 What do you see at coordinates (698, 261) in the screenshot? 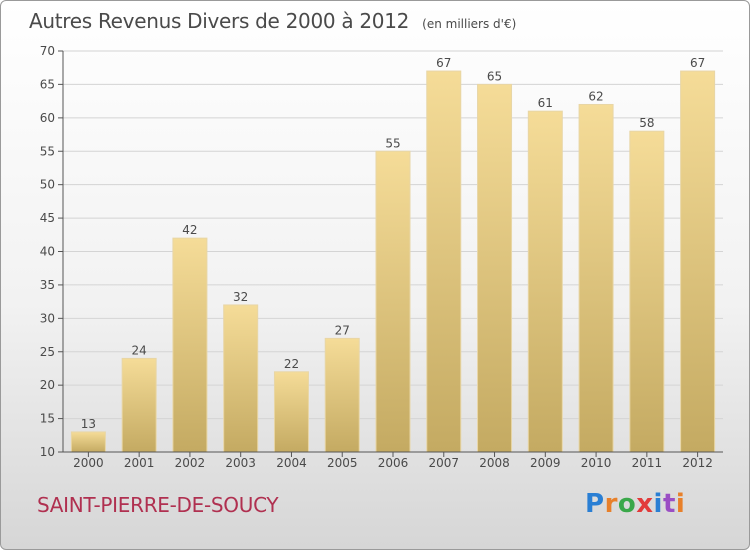
I see `bar-2012` at bounding box center [698, 261].